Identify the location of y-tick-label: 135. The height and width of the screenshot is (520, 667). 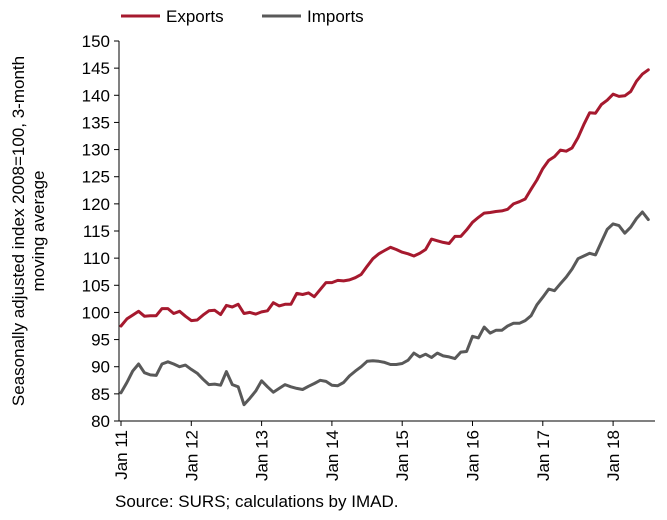
(96, 122).